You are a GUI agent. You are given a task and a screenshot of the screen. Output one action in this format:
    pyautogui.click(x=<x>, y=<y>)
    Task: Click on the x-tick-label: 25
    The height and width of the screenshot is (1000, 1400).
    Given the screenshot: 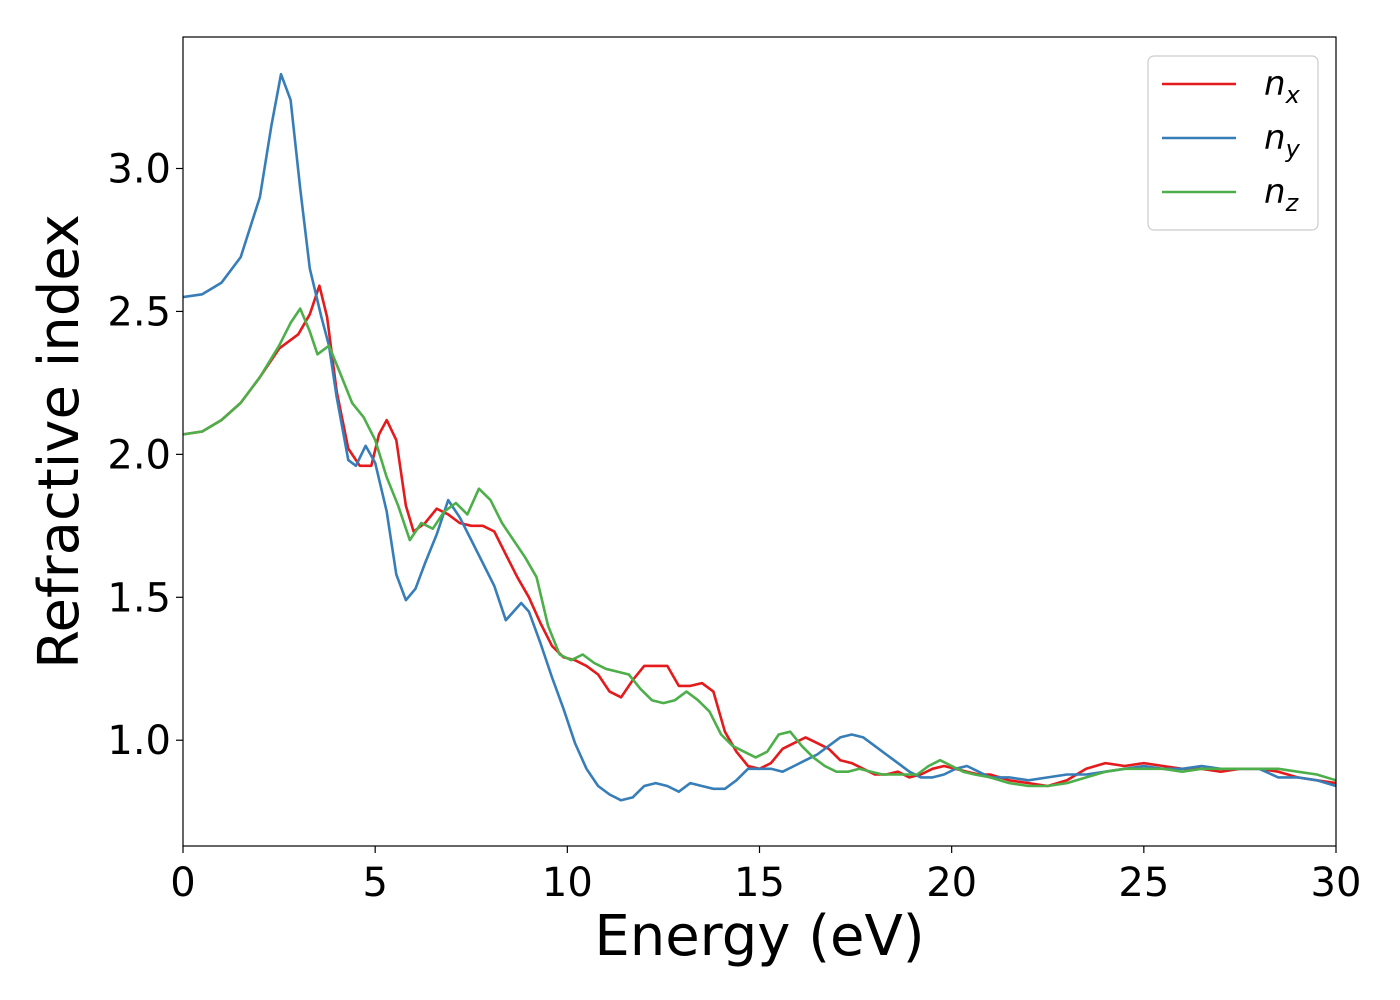 What is the action you would take?
    pyautogui.click(x=1143, y=883)
    